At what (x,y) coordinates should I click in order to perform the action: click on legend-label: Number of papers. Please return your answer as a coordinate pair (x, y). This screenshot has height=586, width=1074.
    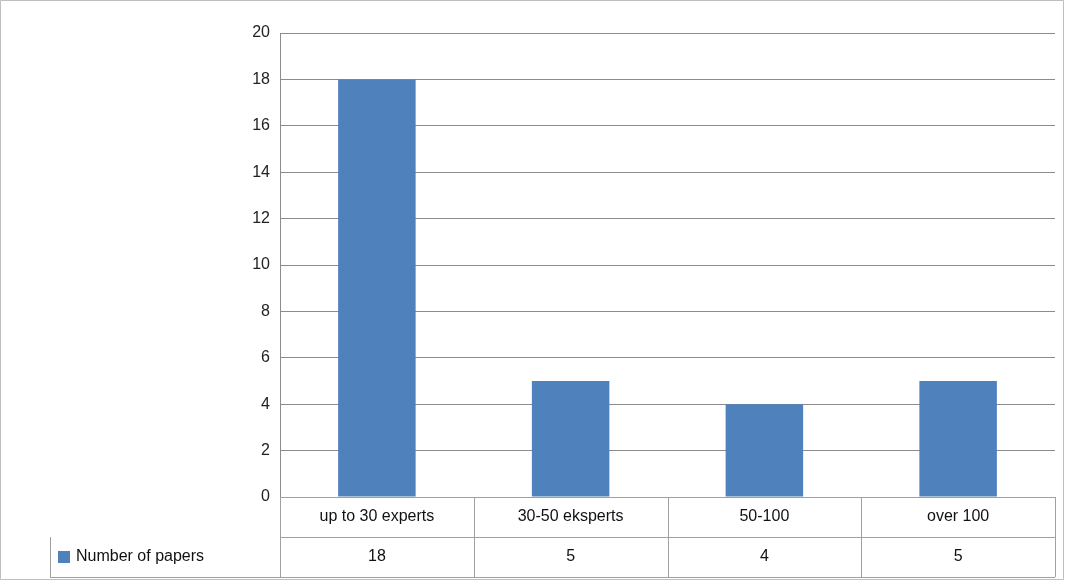
    Looking at the image, I should click on (140, 556).